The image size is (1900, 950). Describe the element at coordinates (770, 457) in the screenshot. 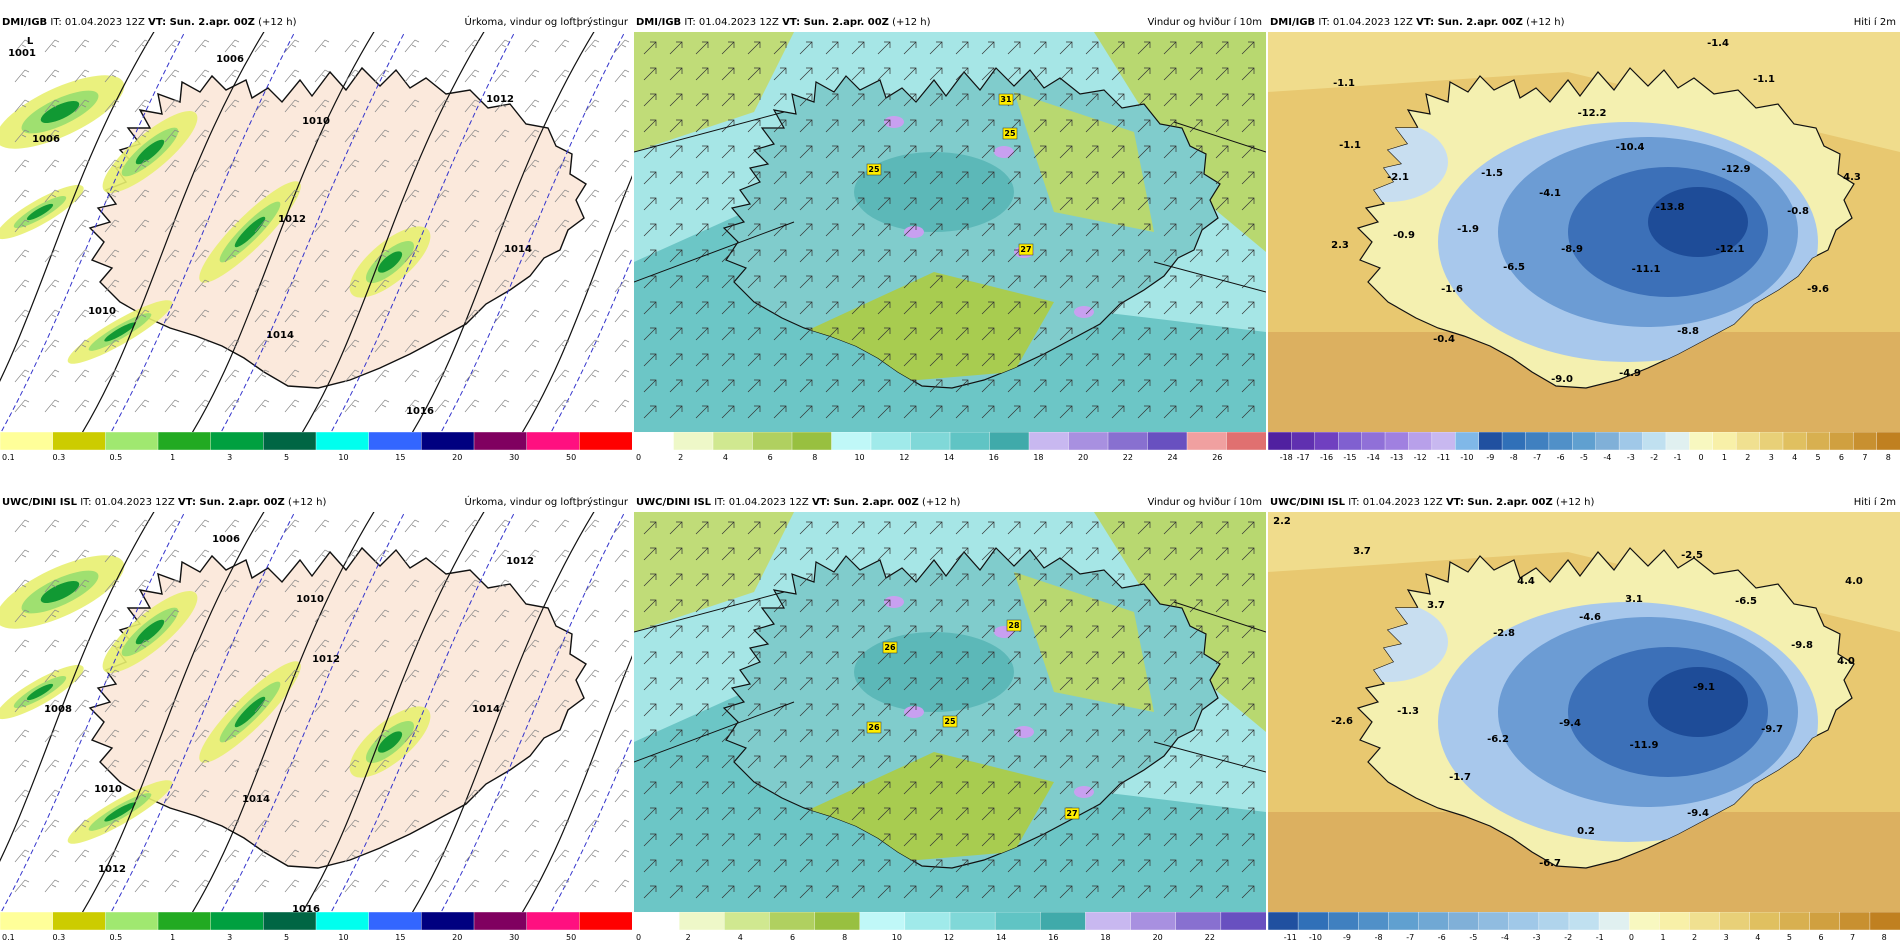

I see `colorbar-tick-label: 6` at that location.